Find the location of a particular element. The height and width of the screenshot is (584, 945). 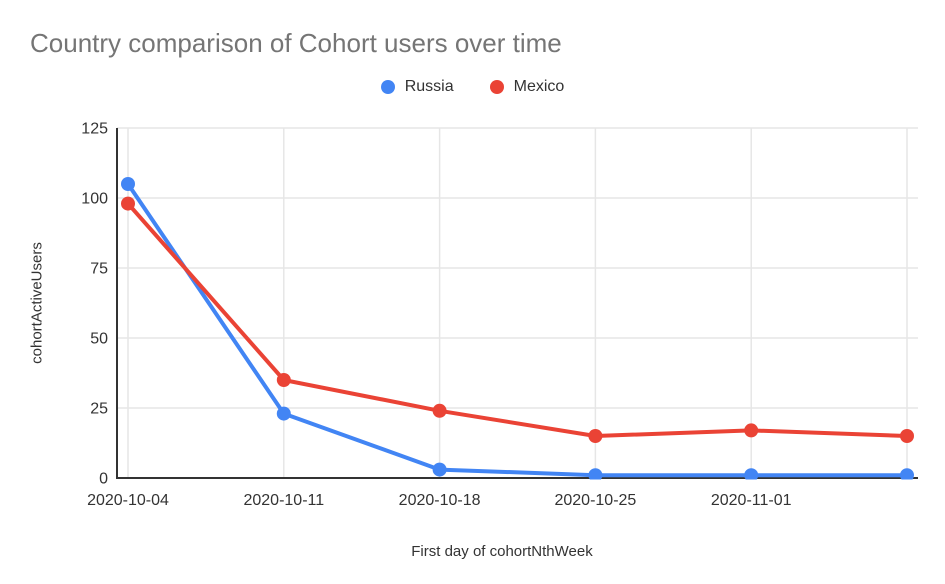

legend-item-russia: Russia is located at coordinates (417, 87).